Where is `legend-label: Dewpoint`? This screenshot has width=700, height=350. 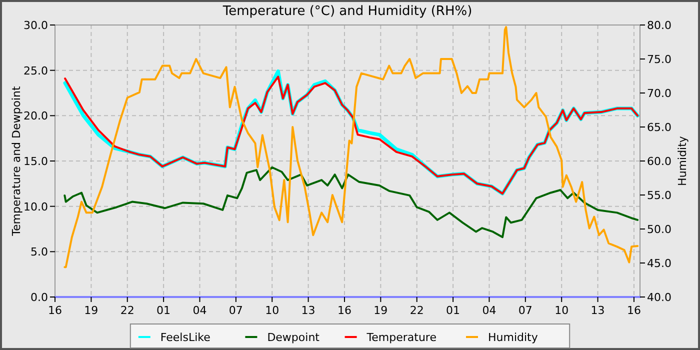
legend-label: Dewpoint is located at coordinates (293, 337).